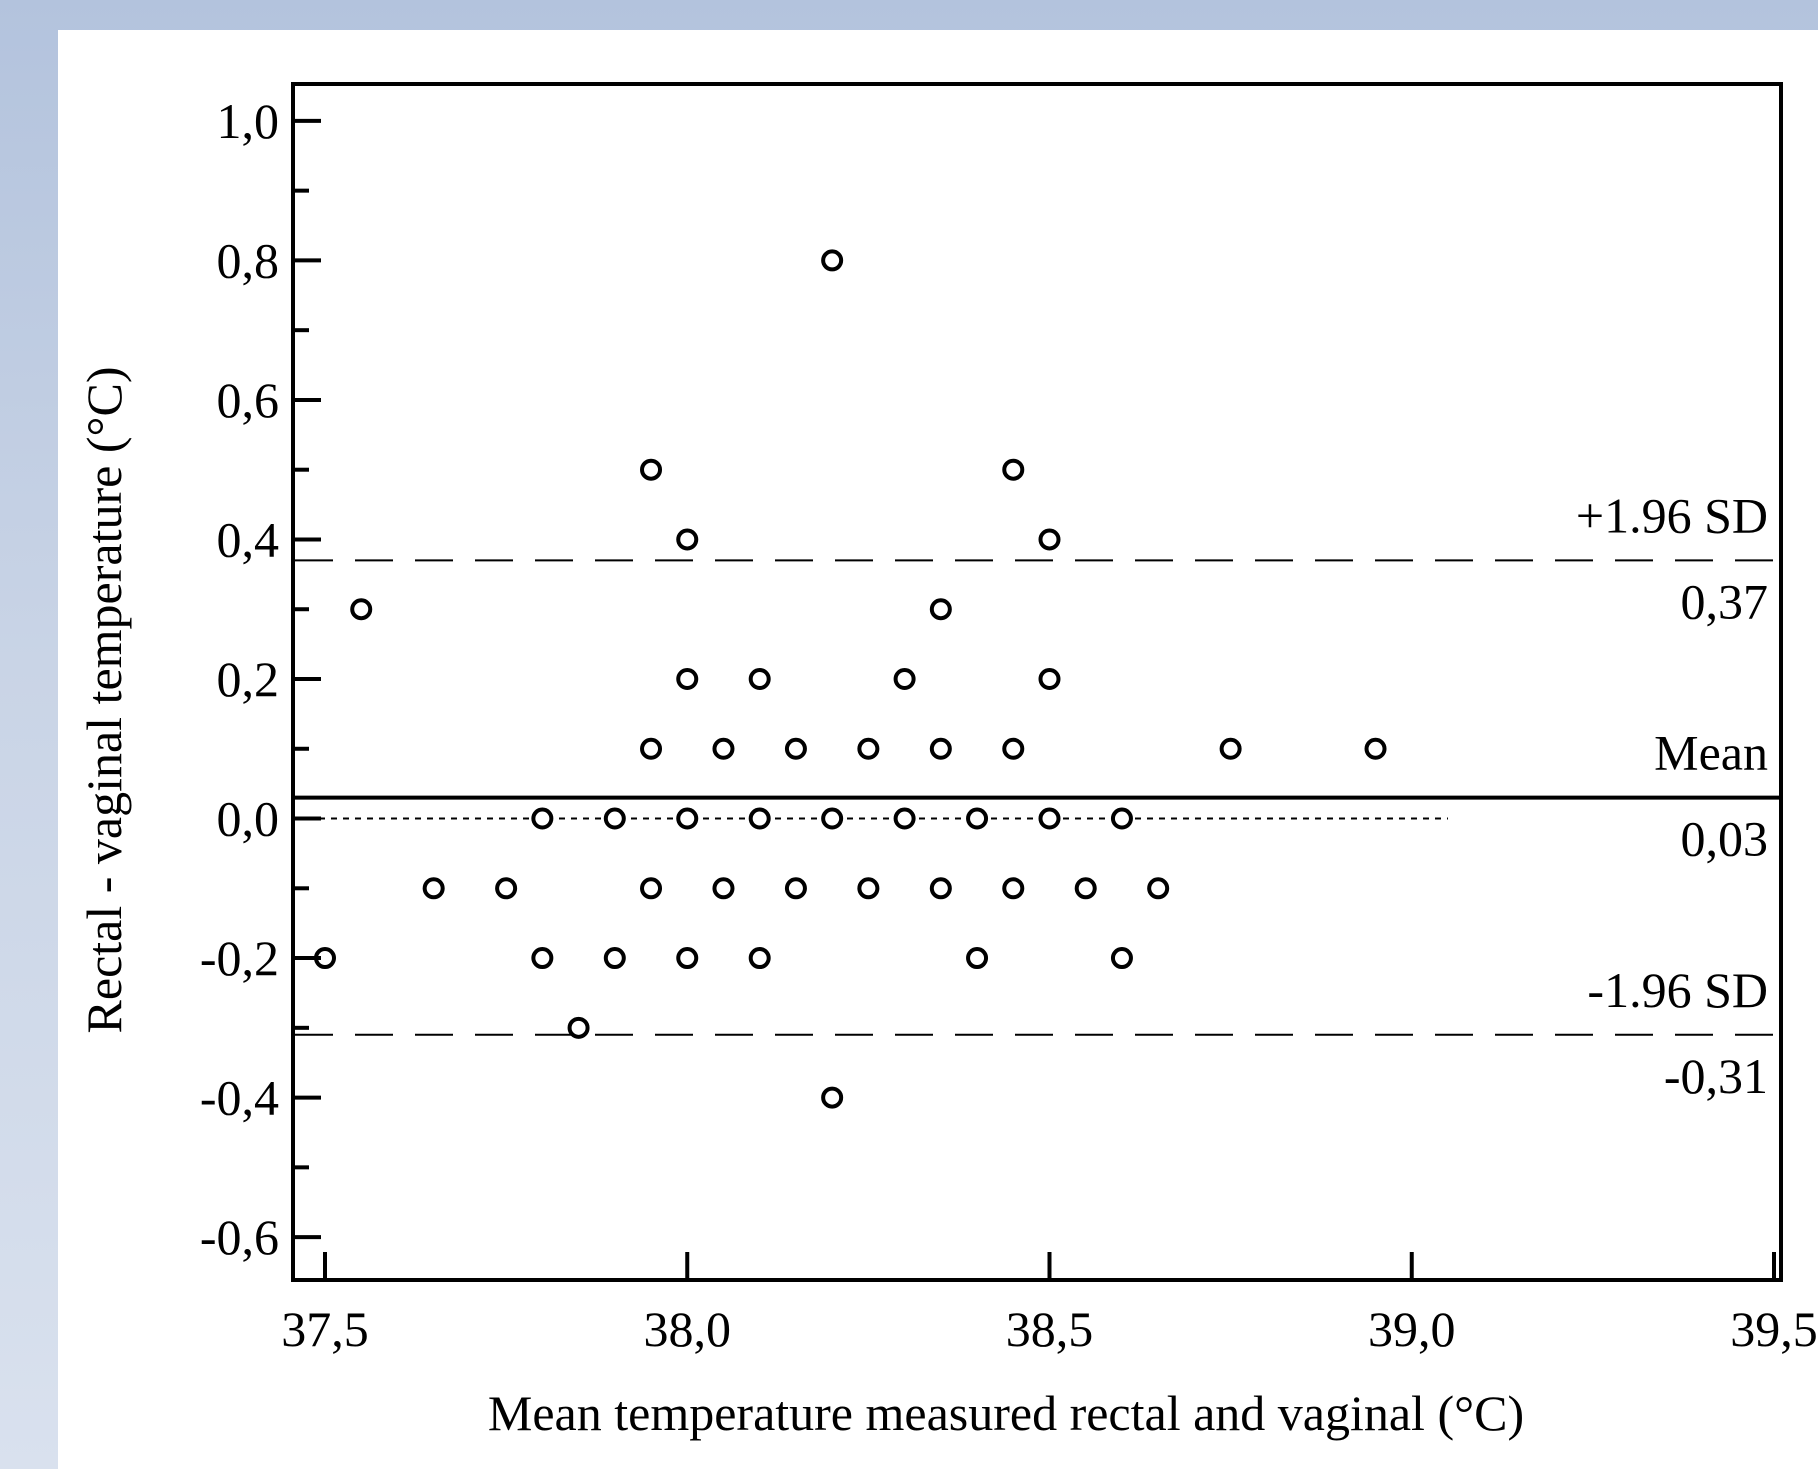 The width and height of the screenshot is (1818, 1469). What do you see at coordinates (248, 679) in the screenshot?
I see `y-tick-label: 0,2` at bounding box center [248, 679].